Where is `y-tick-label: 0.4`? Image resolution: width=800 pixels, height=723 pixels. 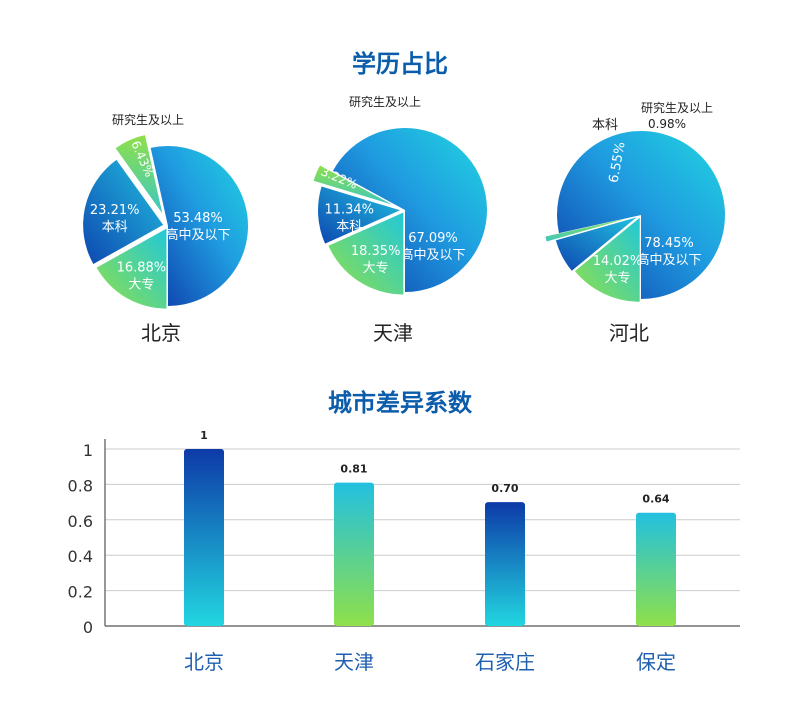
y-tick-label: 0.4 is located at coordinates (80, 556).